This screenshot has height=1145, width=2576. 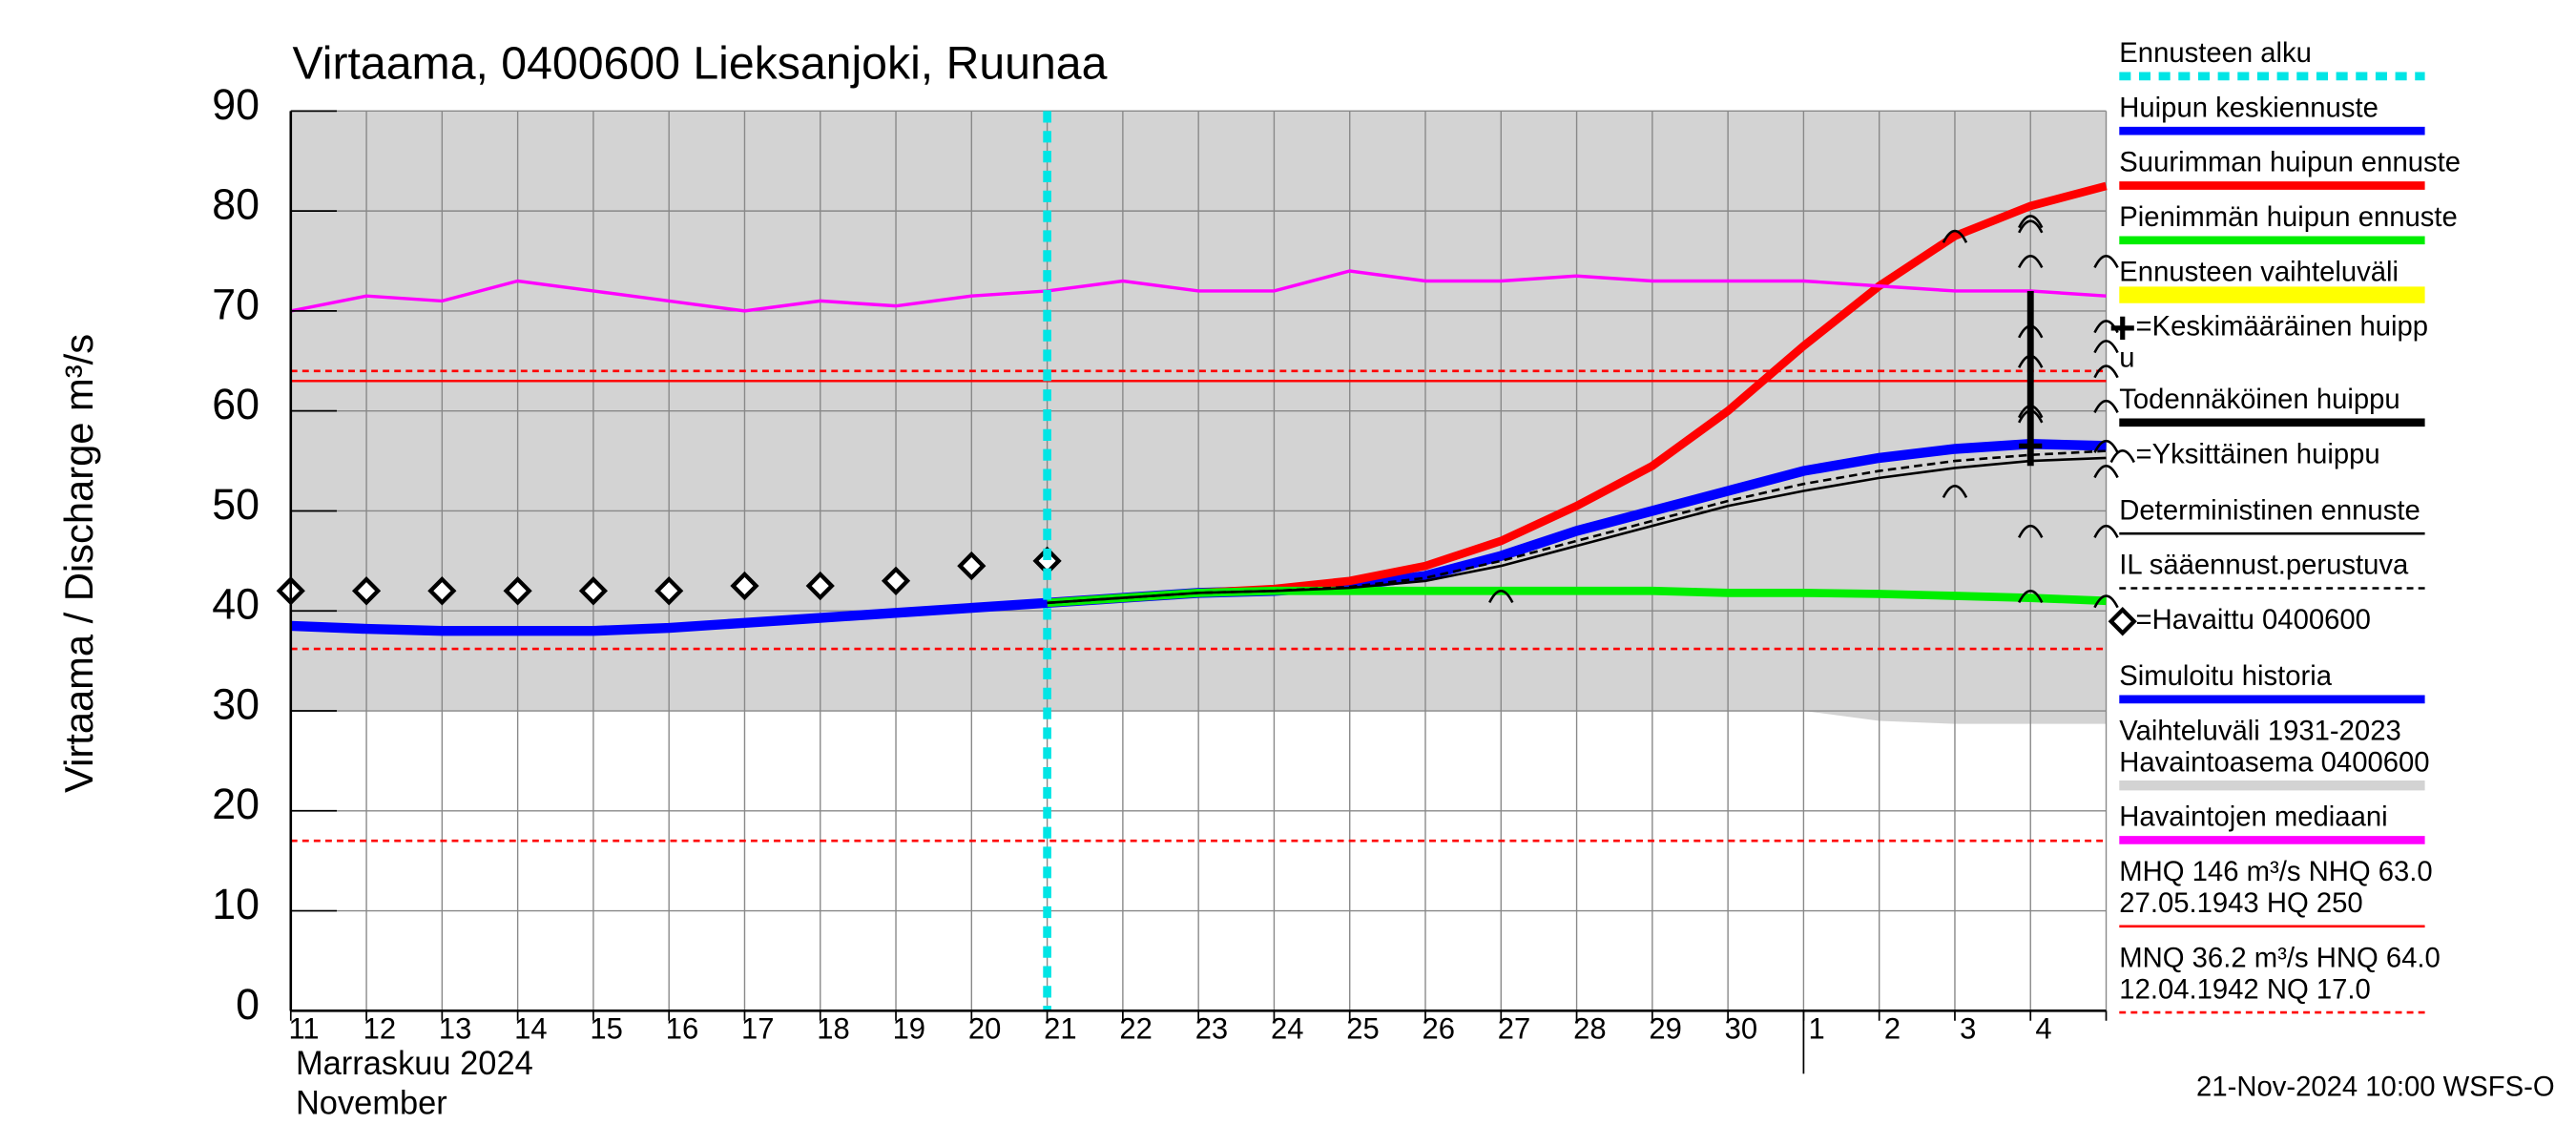 What do you see at coordinates (236, 304) in the screenshot?
I see `y-tick-label: 70` at bounding box center [236, 304].